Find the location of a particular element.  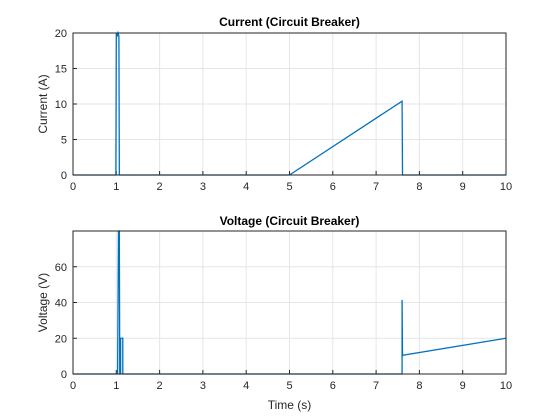

y-tick-label: 5 is located at coordinates (64, 141).